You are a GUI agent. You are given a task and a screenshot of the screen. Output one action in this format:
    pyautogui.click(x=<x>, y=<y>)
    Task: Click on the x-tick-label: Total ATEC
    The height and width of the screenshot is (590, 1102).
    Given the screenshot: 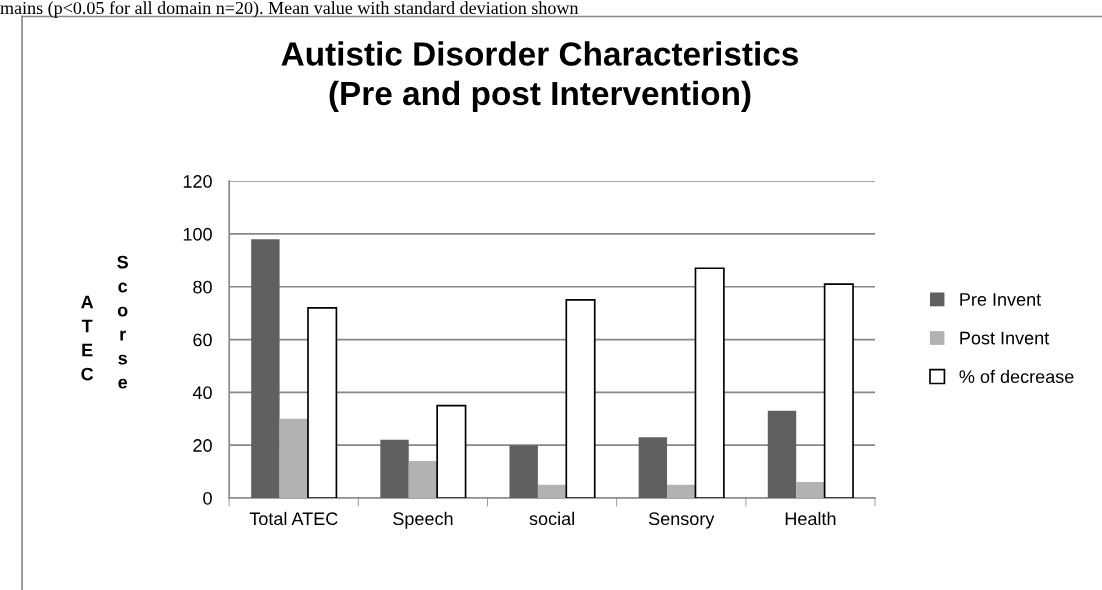 What is the action you would take?
    pyautogui.click(x=293, y=518)
    